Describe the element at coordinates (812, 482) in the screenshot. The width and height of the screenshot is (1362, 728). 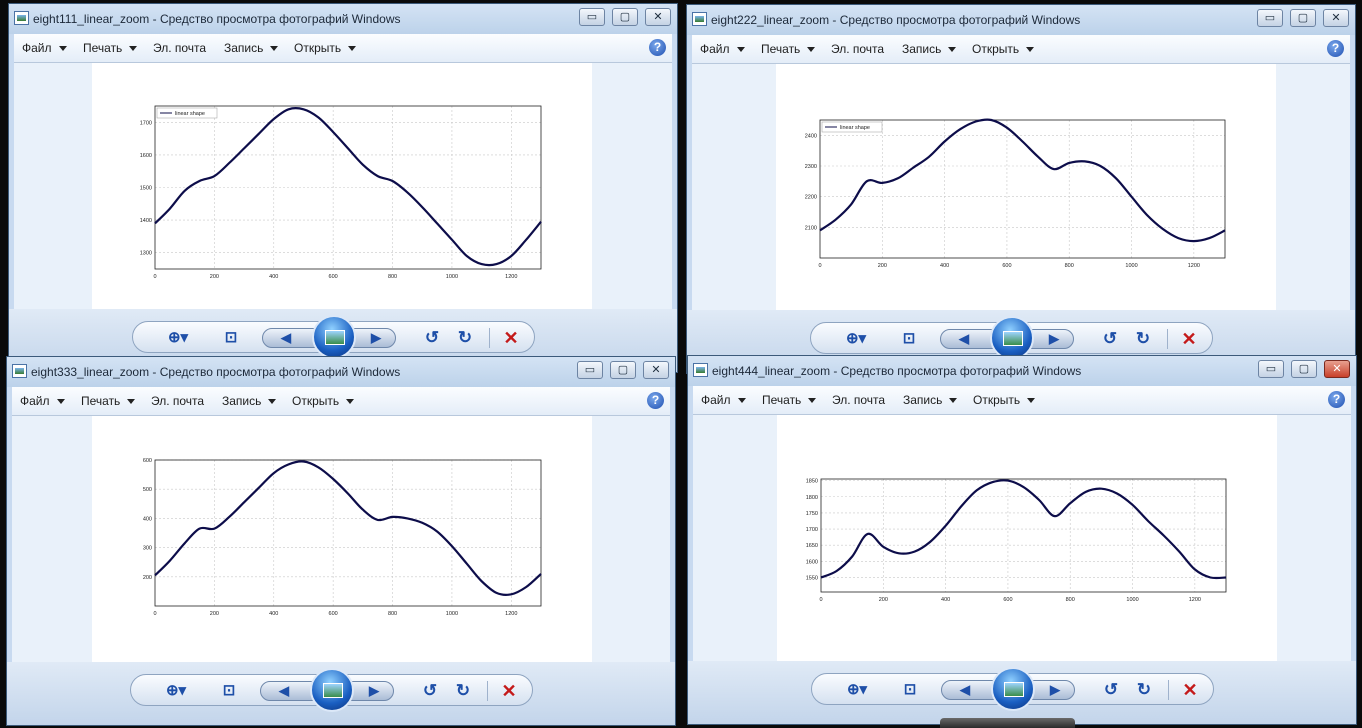
I see `y-tick-label: 1850` at that location.